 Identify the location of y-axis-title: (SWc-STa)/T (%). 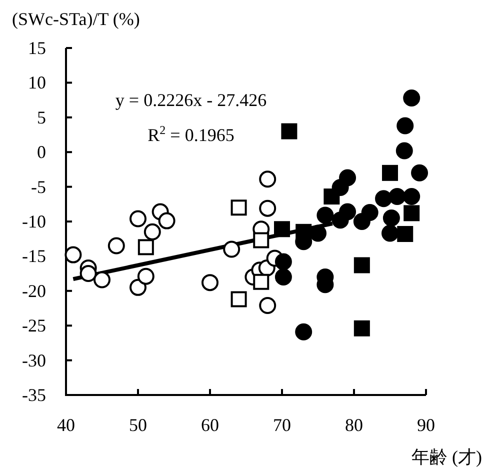
(76, 19).